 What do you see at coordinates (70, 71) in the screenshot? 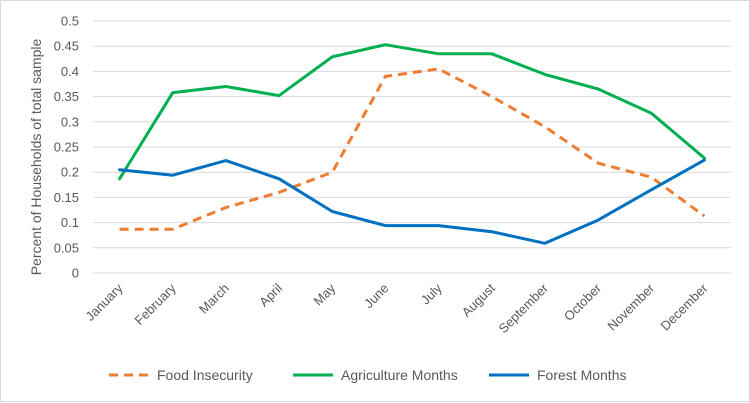
I see `y-tick-label: 0.4` at bounding box center [70, 71].